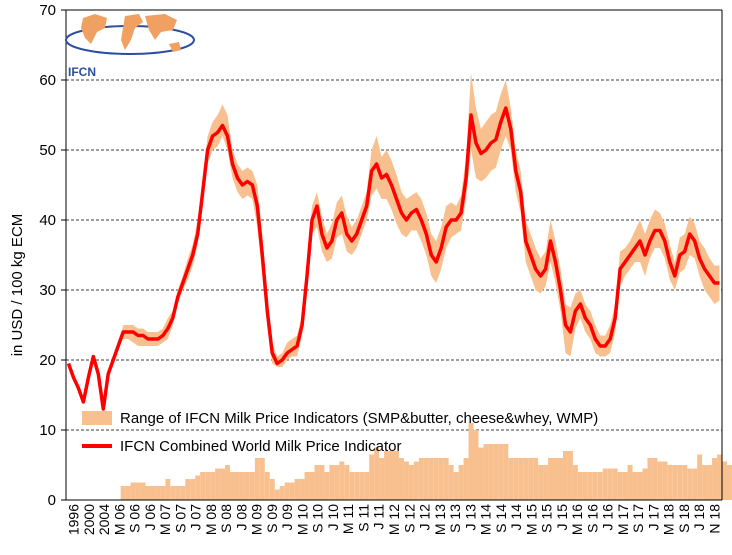  I want to click on x-tick-label: S 15, so click(547, 518).